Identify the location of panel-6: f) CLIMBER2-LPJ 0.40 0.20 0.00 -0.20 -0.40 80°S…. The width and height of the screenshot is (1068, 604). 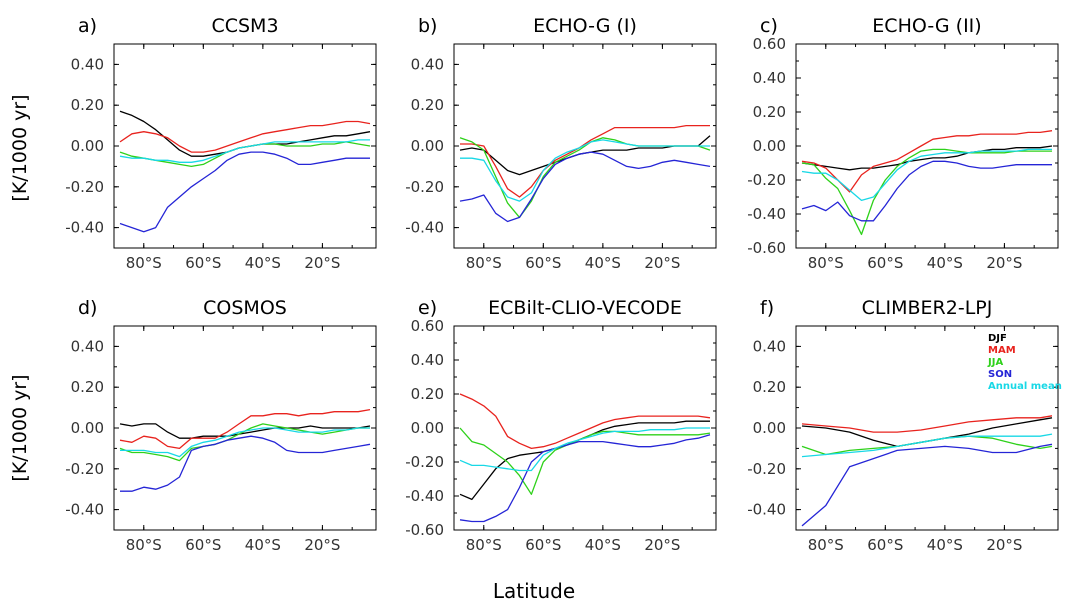
(903, 425).